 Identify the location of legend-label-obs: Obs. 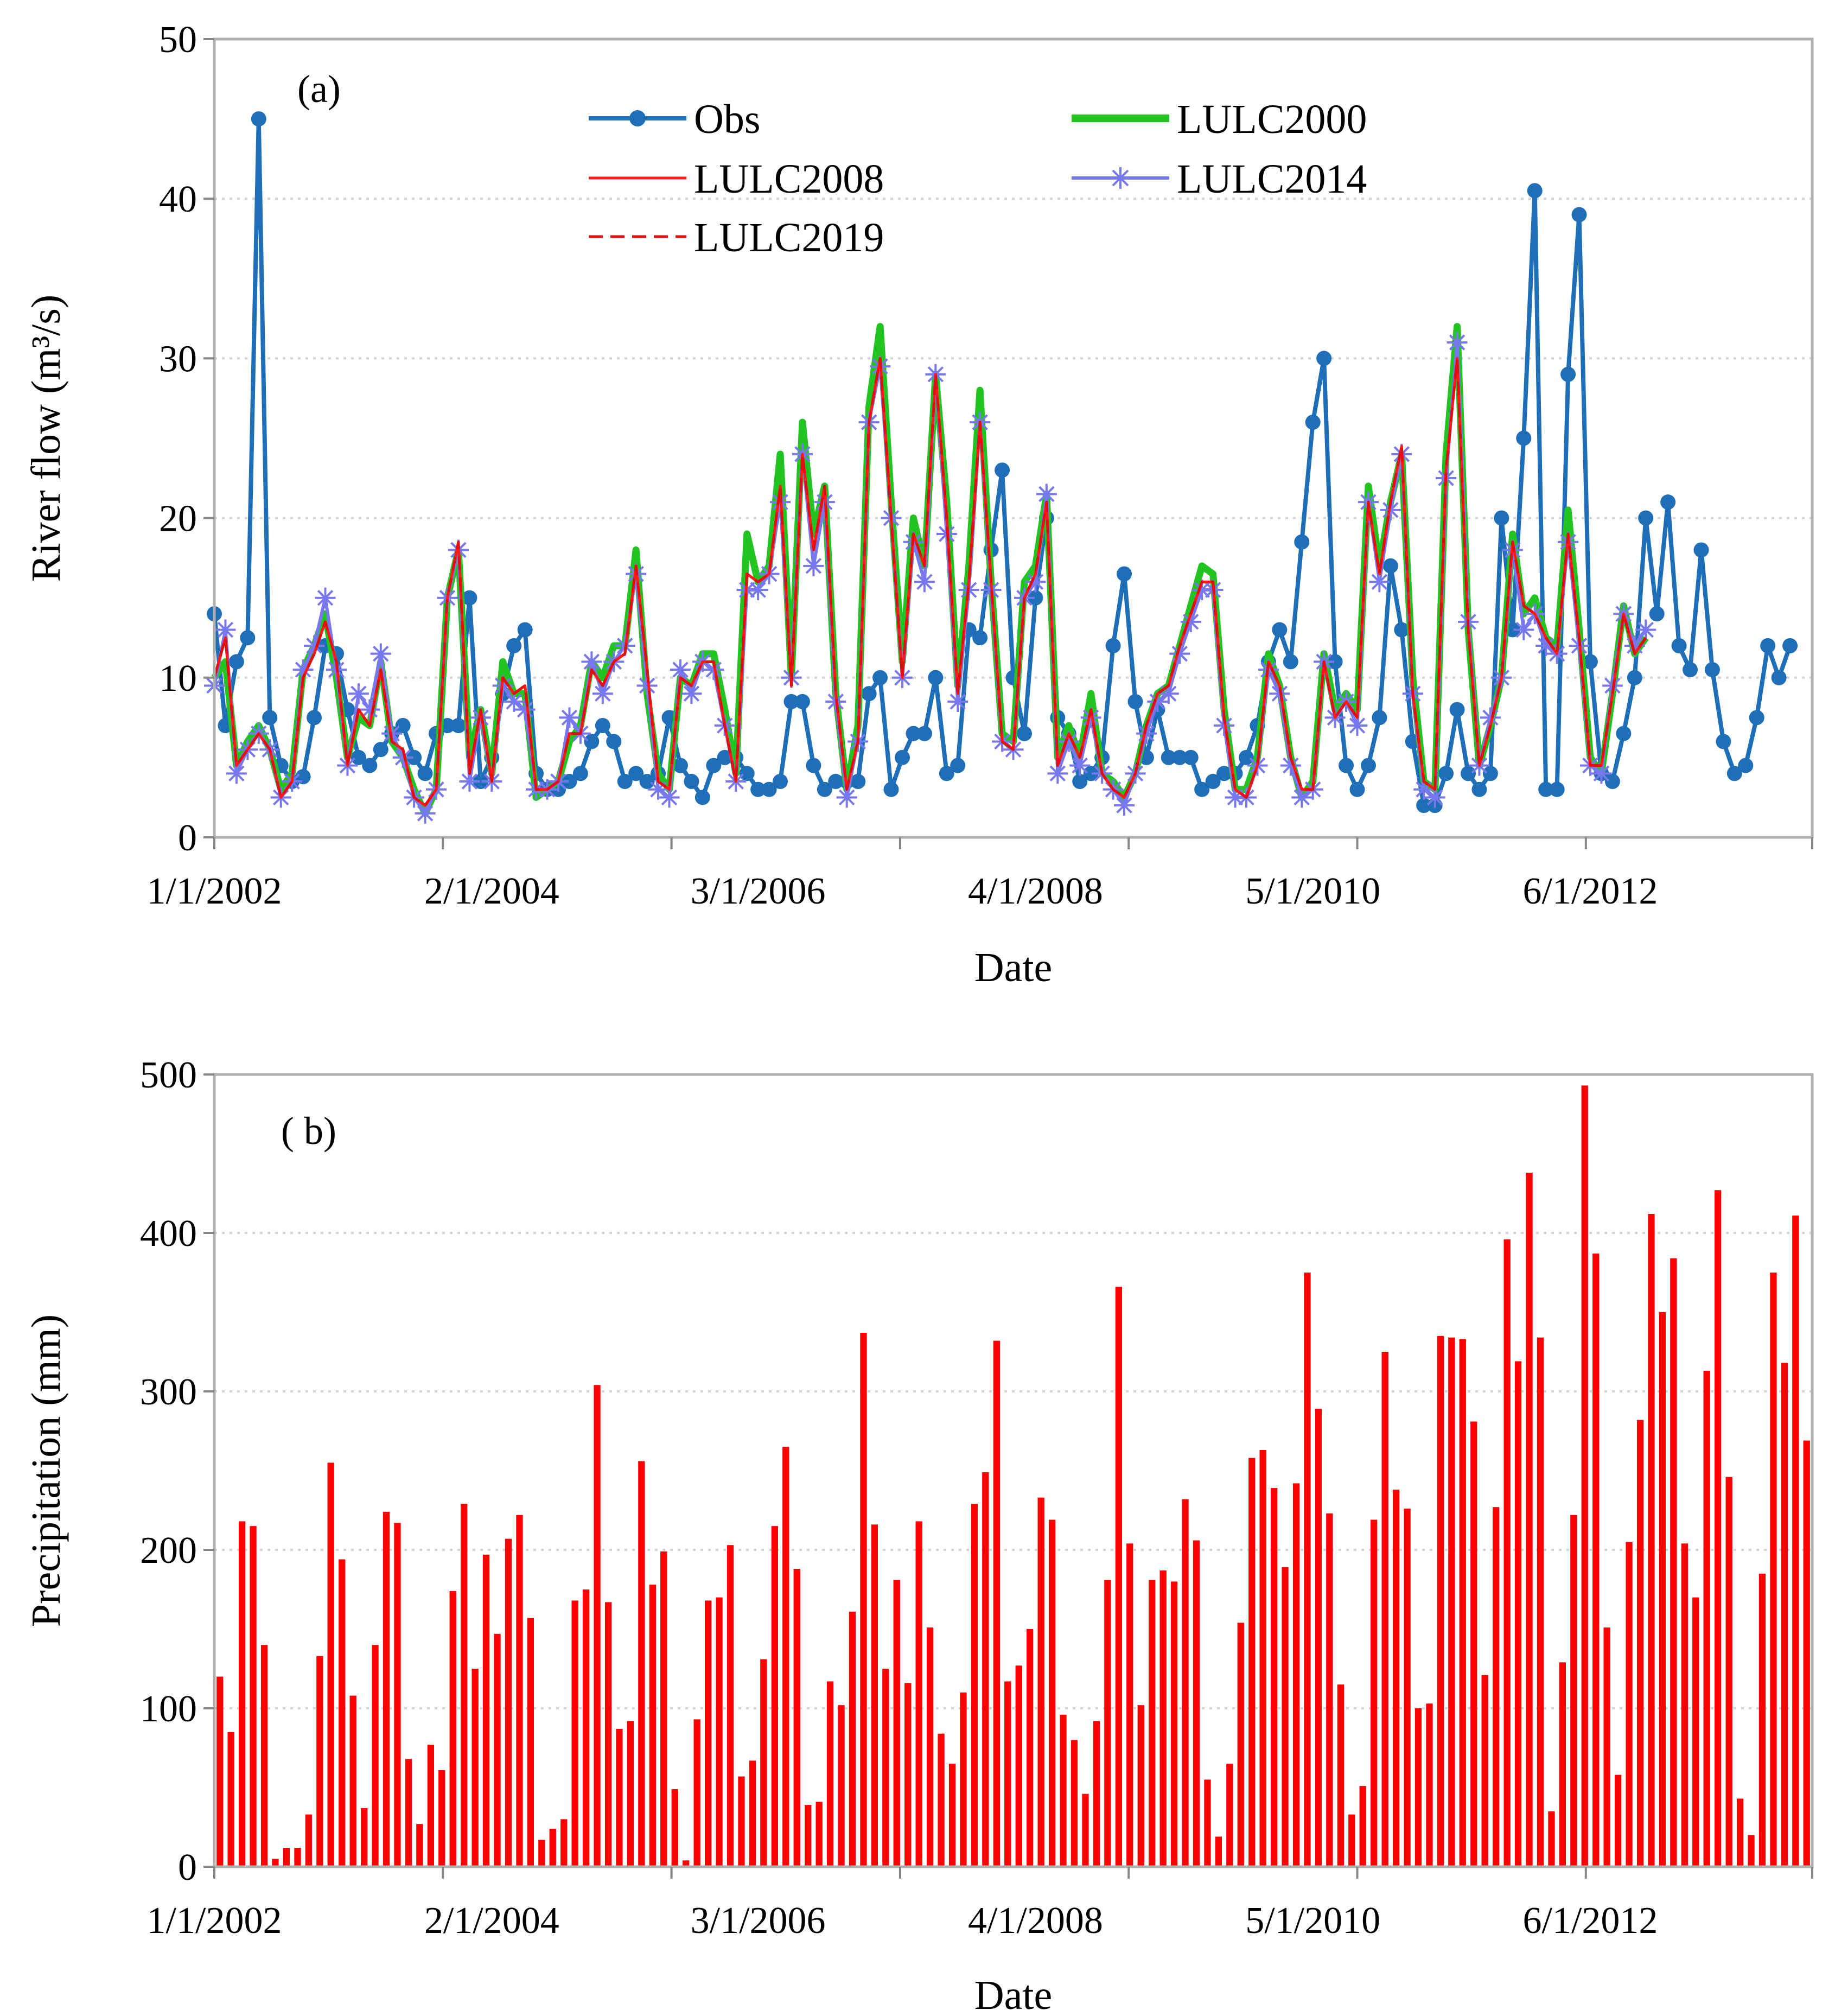
(727, 119).